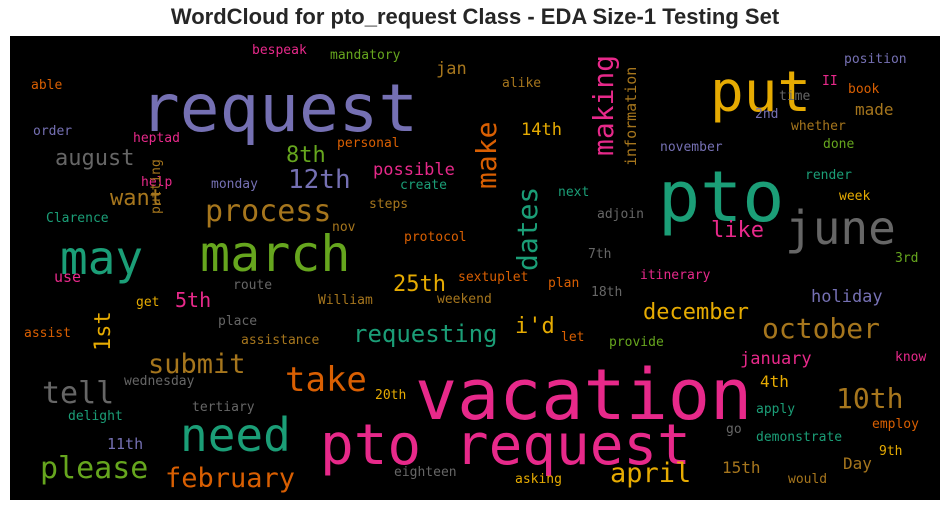  Describe the element at coordinates (47, 333) in the screenshot. I see `word-assist: assist` at that location.